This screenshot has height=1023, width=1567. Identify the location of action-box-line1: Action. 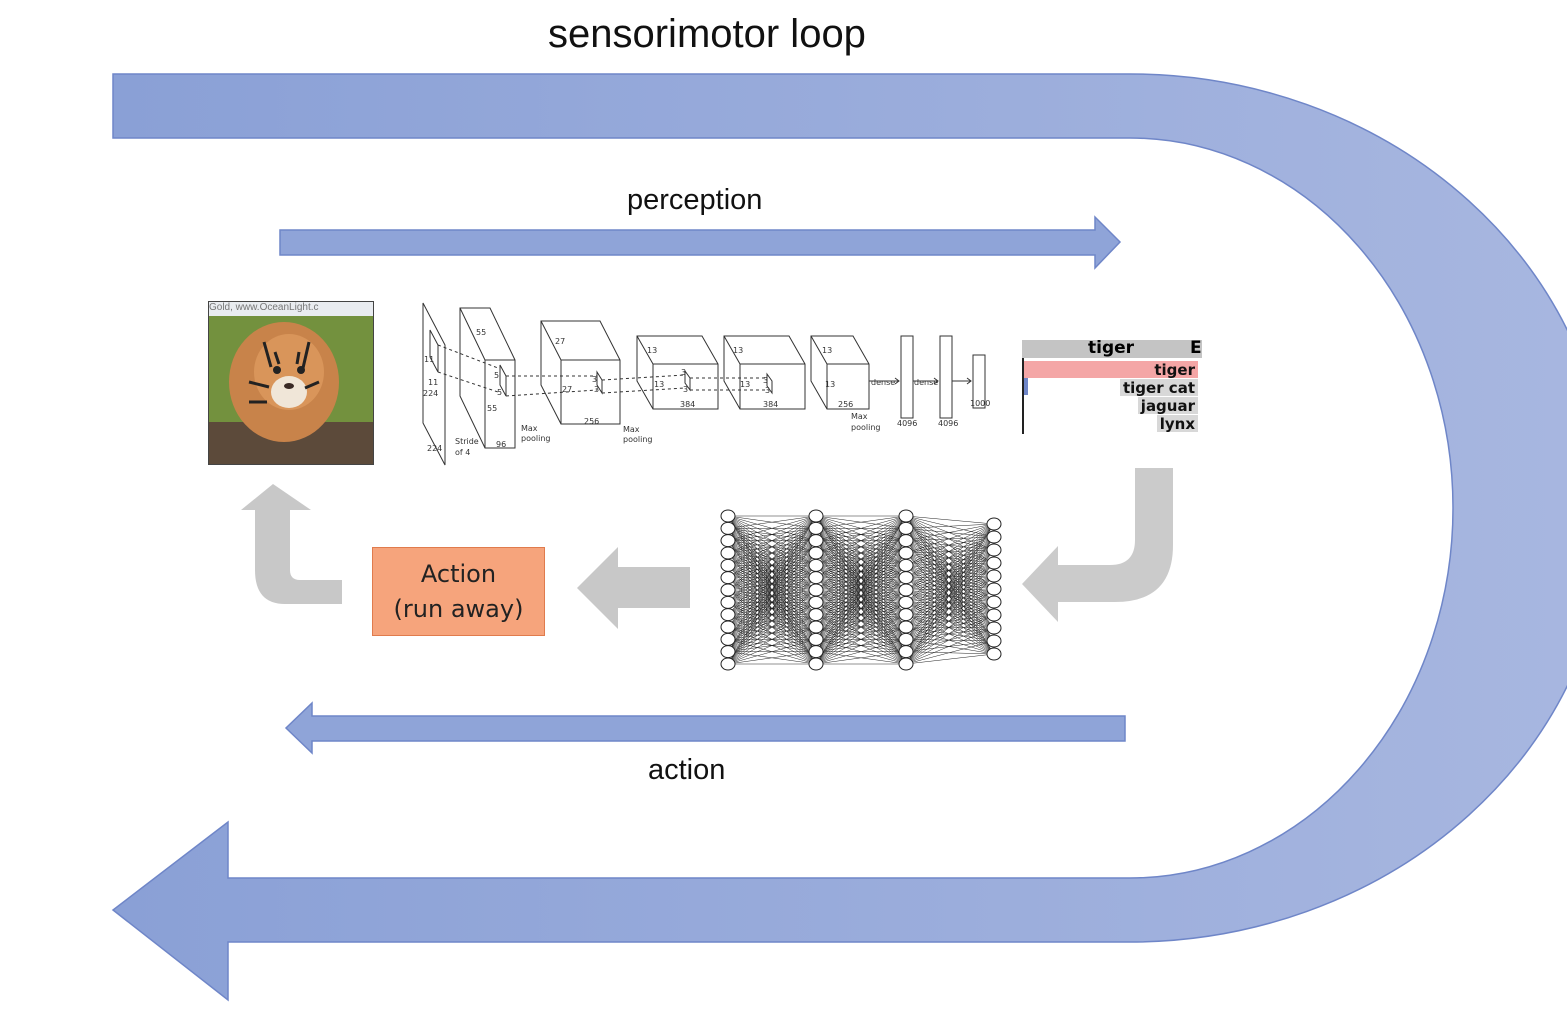
(458, 573).